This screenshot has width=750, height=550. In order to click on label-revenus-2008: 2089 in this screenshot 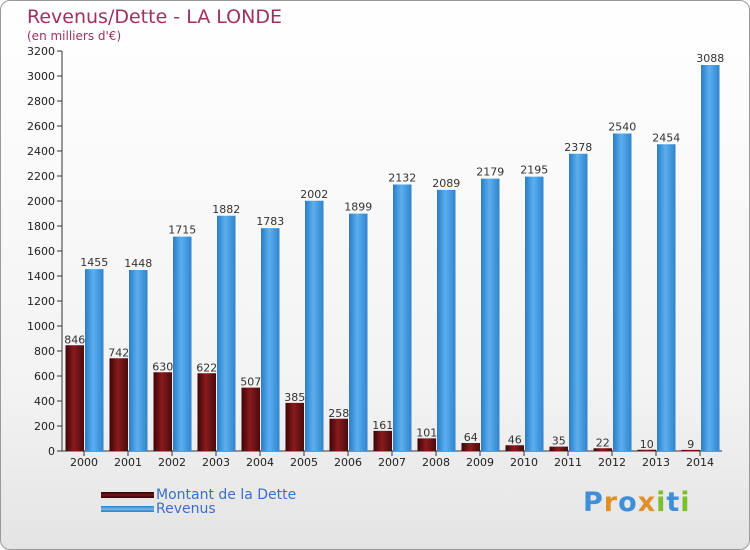, I will do `click(446, 183)`.